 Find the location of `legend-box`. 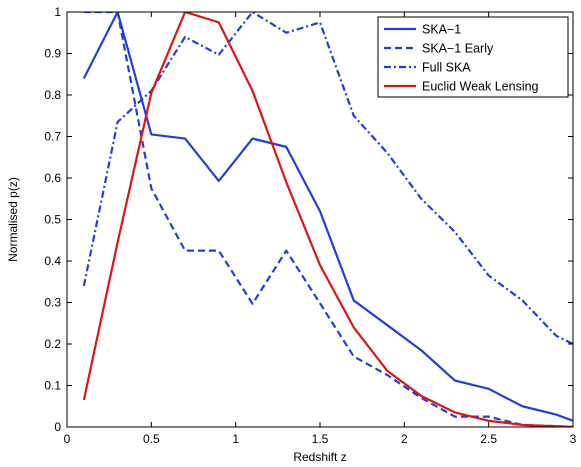

legend-box is located at coordinates (473, 57).